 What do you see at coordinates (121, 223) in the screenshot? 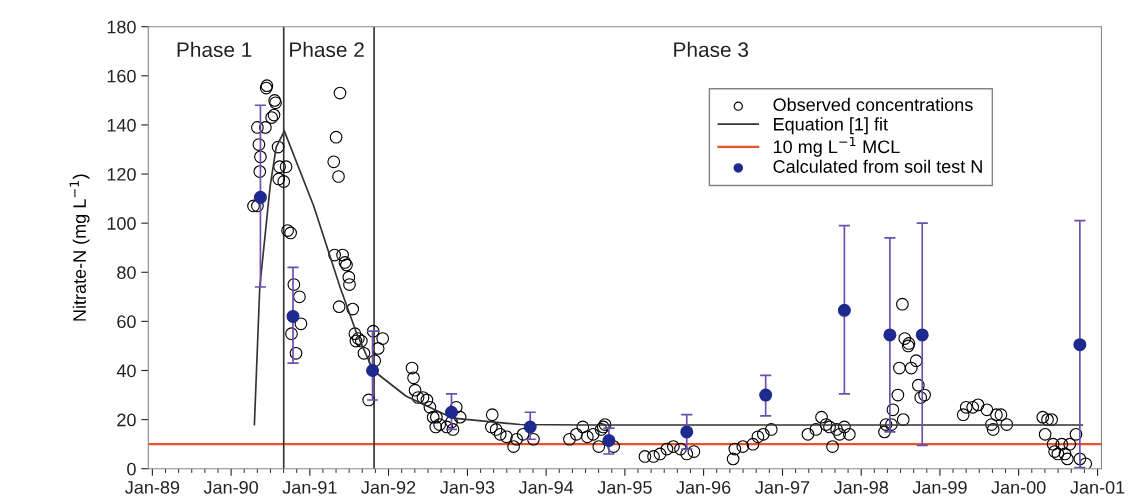
I see `y-tick-label: 100` at bounding box center [121, 223].